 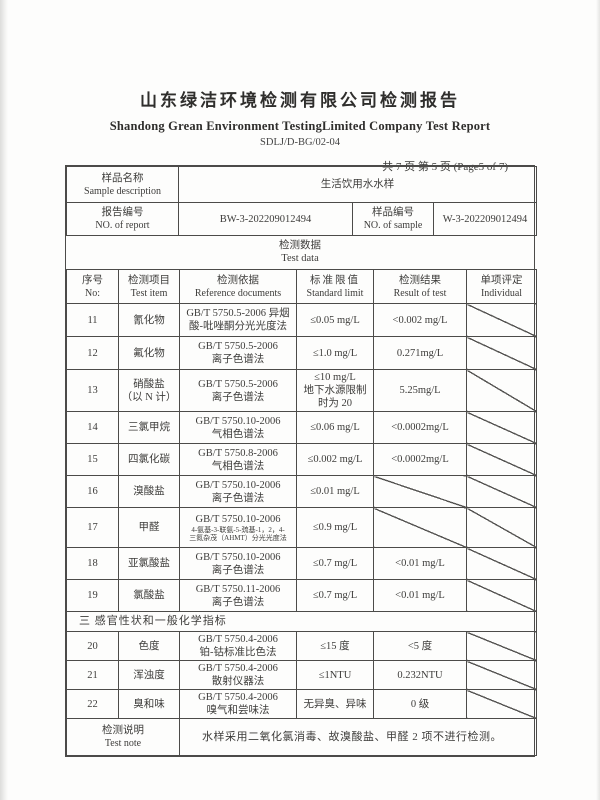 I want to click on section-header-cell: 三 感官性状和一般化学指标, so click(x=301, y=621).